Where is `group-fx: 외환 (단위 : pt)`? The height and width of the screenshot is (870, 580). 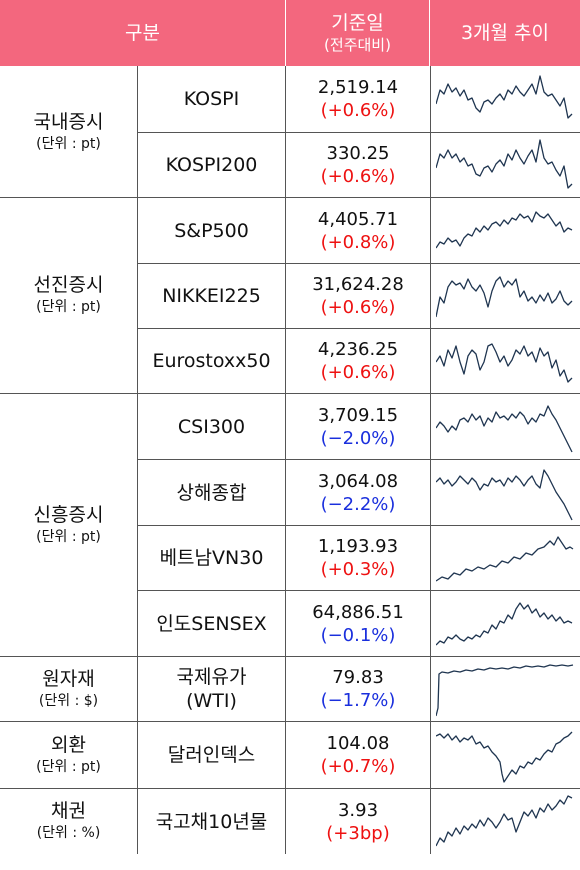
group-fx: 외환 (단위 : pt) is located at coordinates (68, 754).